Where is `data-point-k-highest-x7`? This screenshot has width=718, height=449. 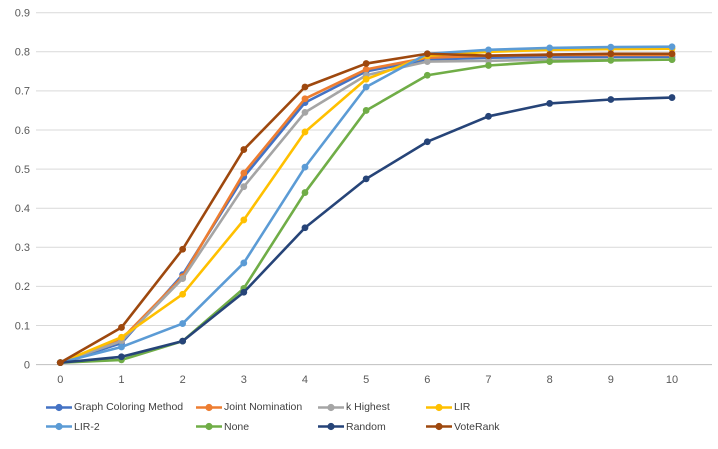 data-point-k-highest-x7 is located at coordinates (488, 61).